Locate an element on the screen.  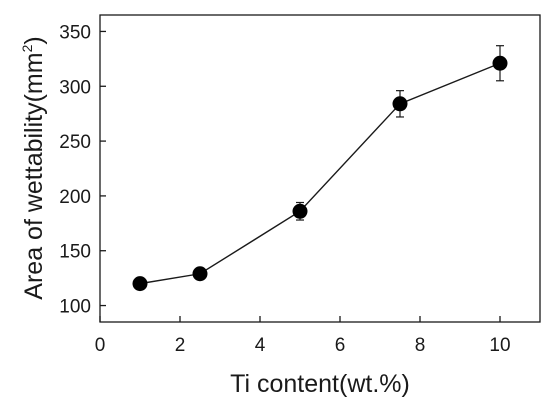
y-tick-label: 250 is located at coordinates (75, 142).